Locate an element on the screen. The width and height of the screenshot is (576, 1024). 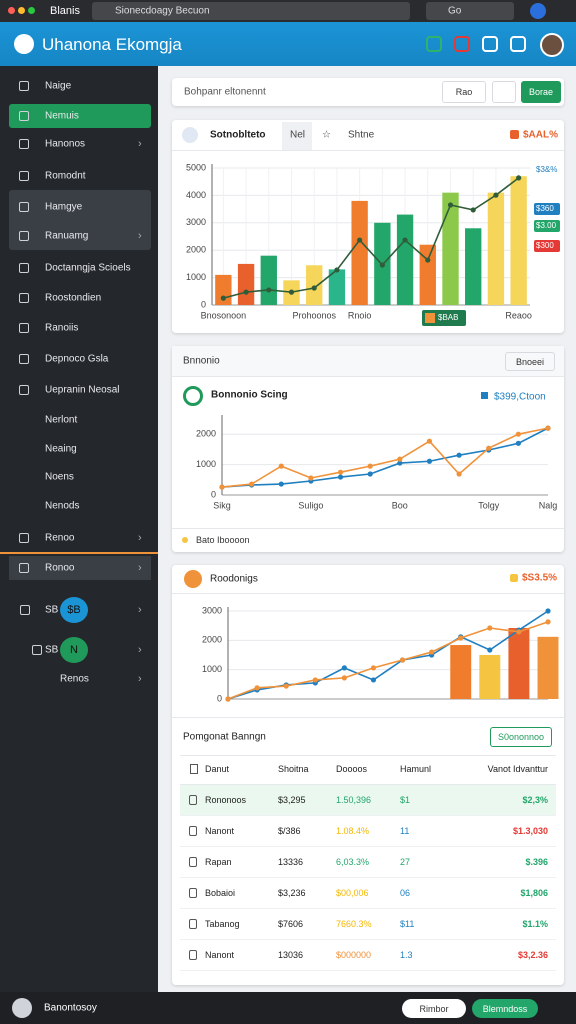
table-button: S0ononnoo is located at coordinates (521, 737).